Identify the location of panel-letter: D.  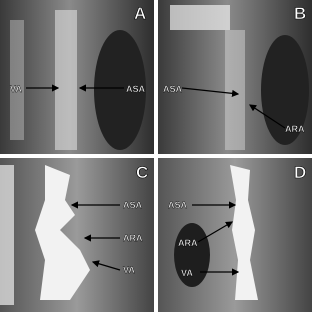
(300, 172).